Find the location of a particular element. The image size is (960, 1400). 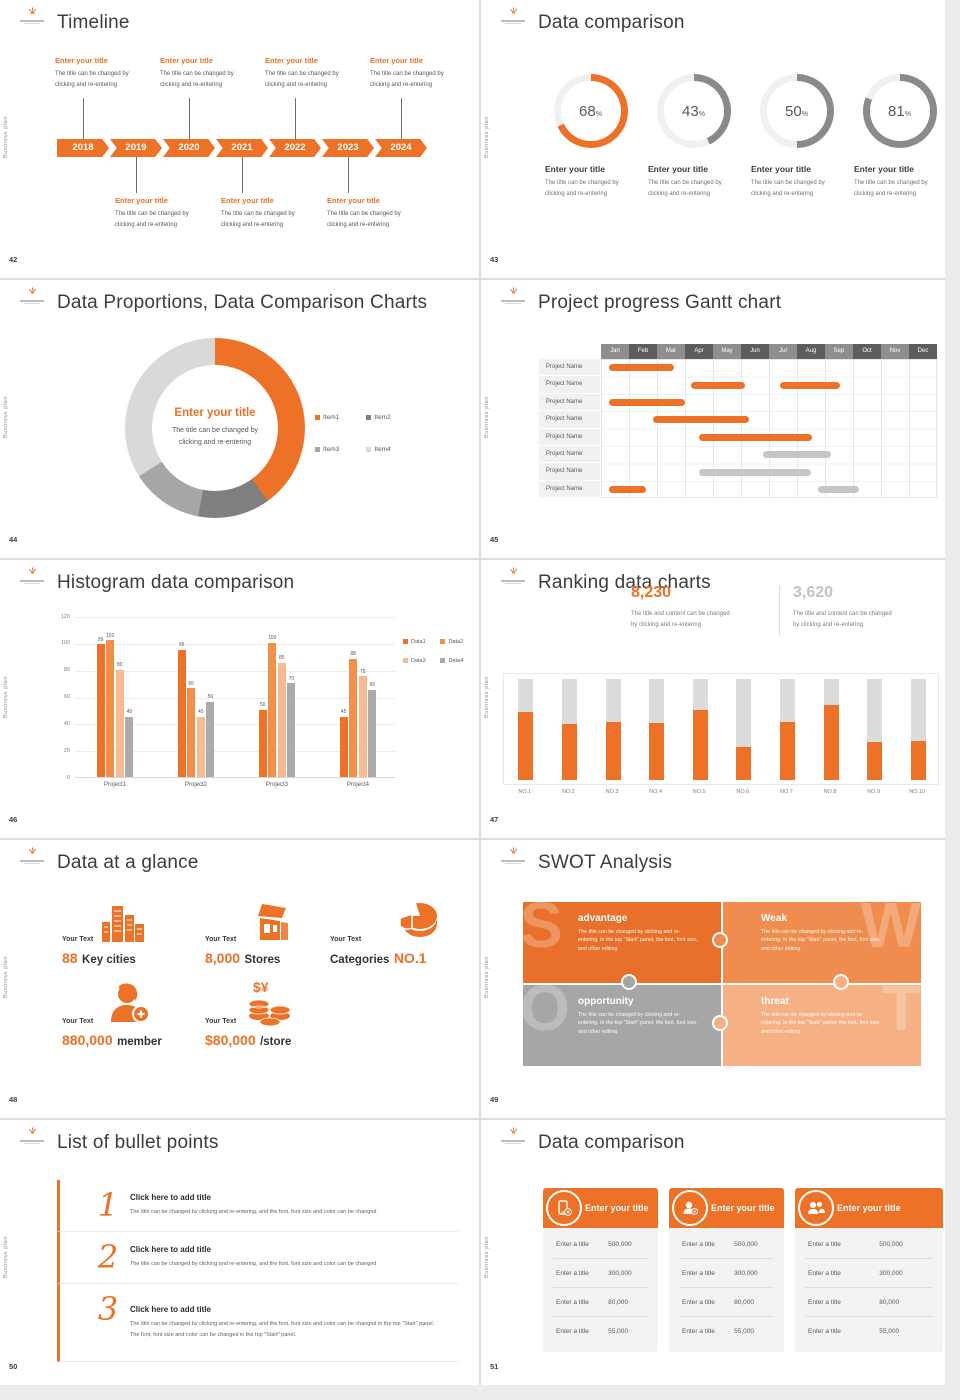

compare-row-value: 80,000 is located at coordinates (744, 1302).